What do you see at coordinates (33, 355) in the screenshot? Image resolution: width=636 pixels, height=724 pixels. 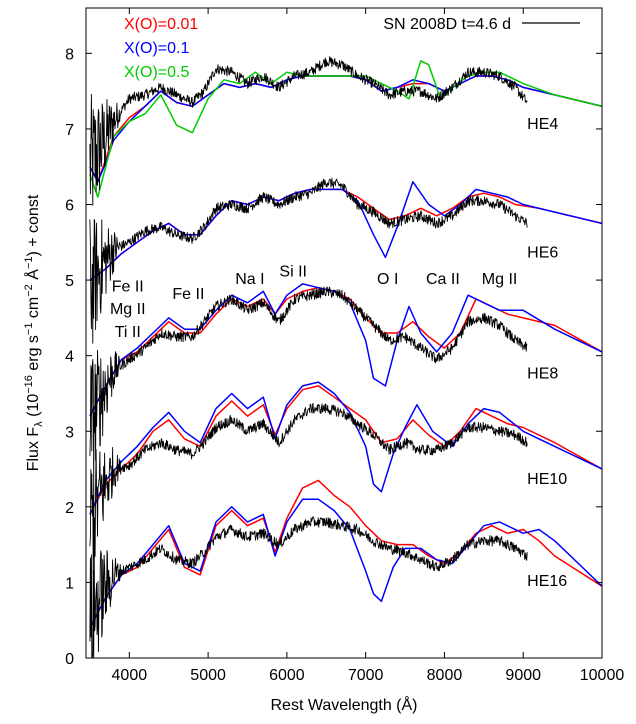 I see `y-axis-title-mid2: erg s` at bounding box center [33, 355].